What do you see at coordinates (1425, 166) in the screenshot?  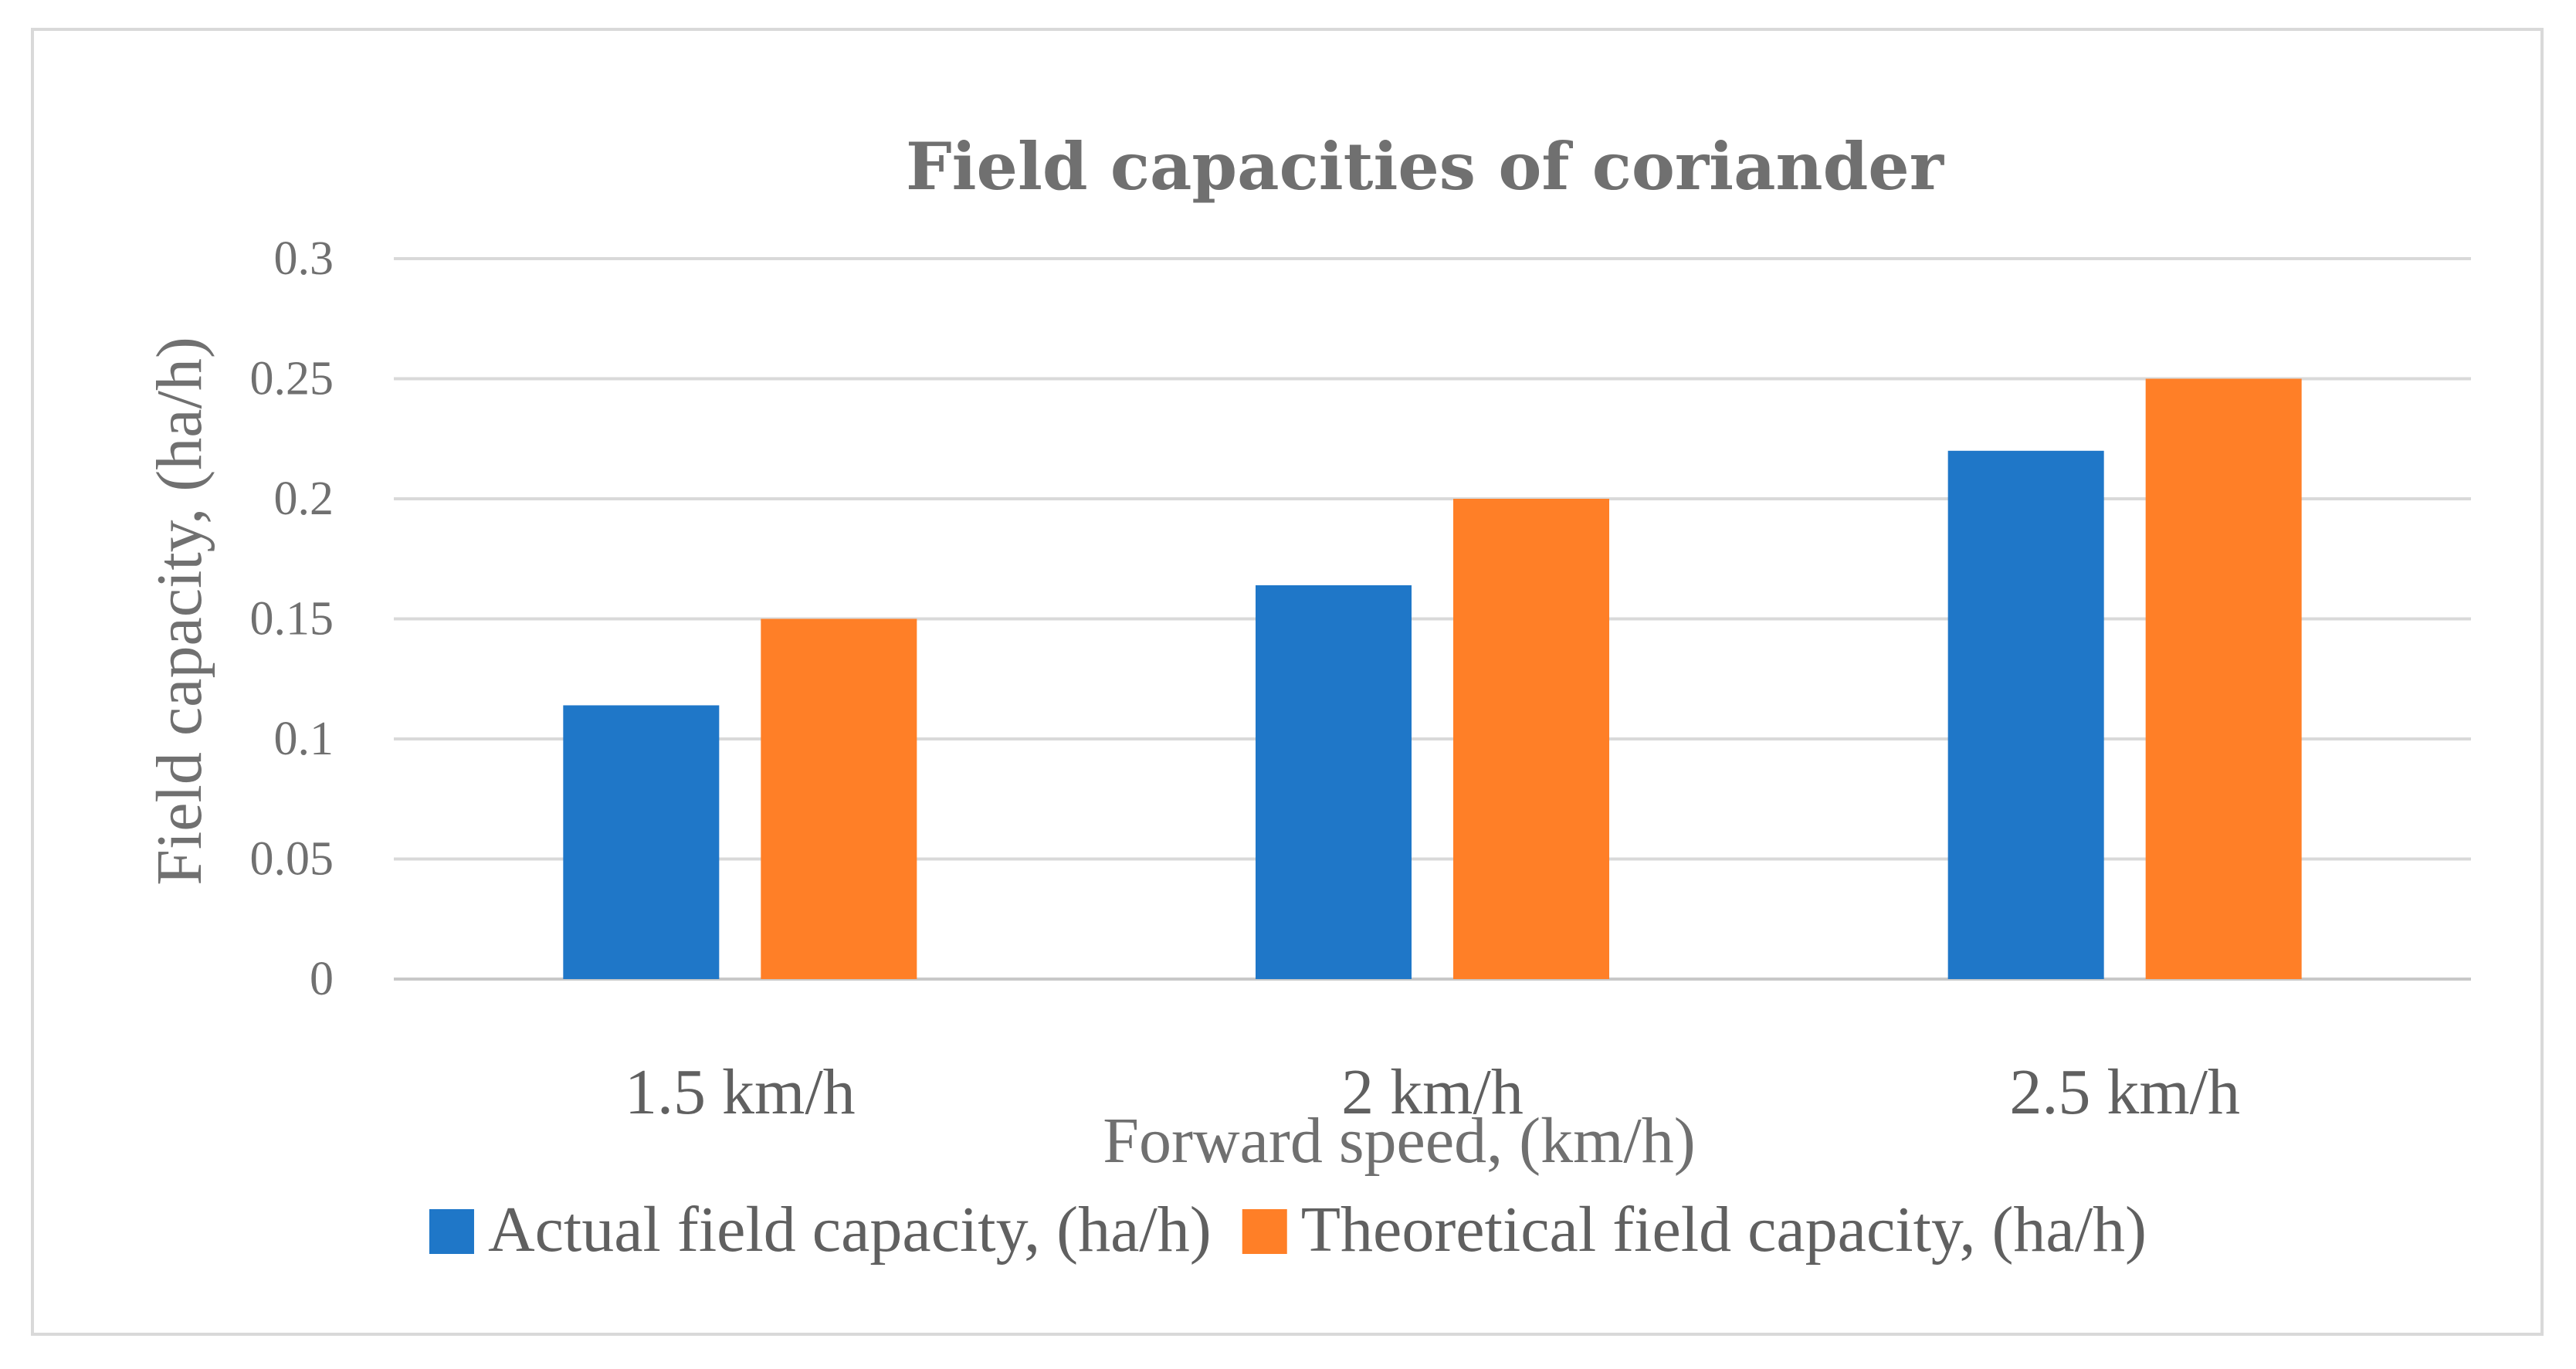 I see `chart-title: Field capacities of coriander` at bounding box center [1425, 166].